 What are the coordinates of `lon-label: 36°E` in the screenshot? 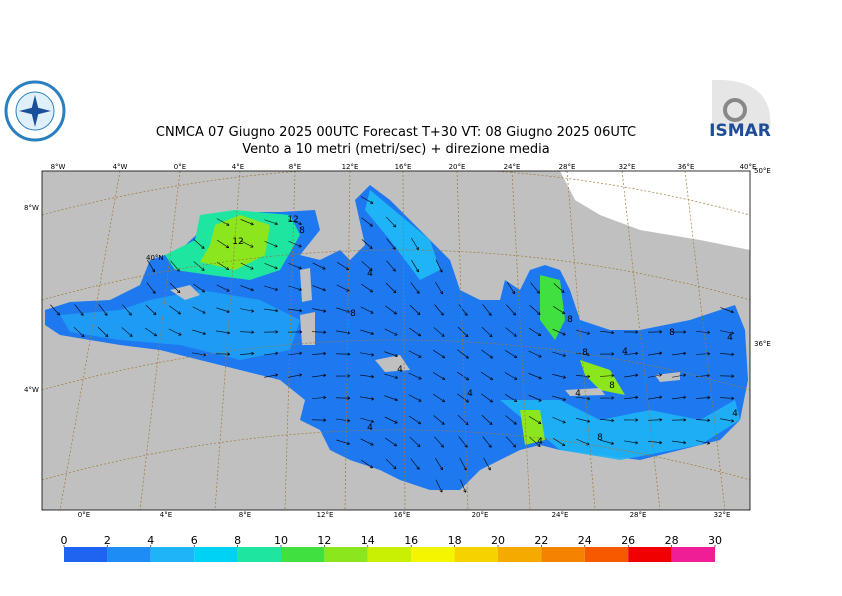 It's located at (686, 167).